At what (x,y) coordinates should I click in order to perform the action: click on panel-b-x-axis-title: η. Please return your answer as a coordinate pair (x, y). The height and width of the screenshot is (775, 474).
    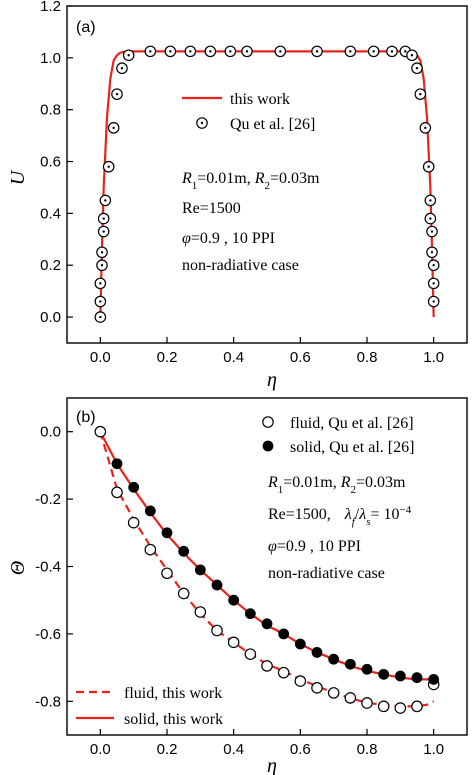
    Looking at the image, I should click on (272, 765).